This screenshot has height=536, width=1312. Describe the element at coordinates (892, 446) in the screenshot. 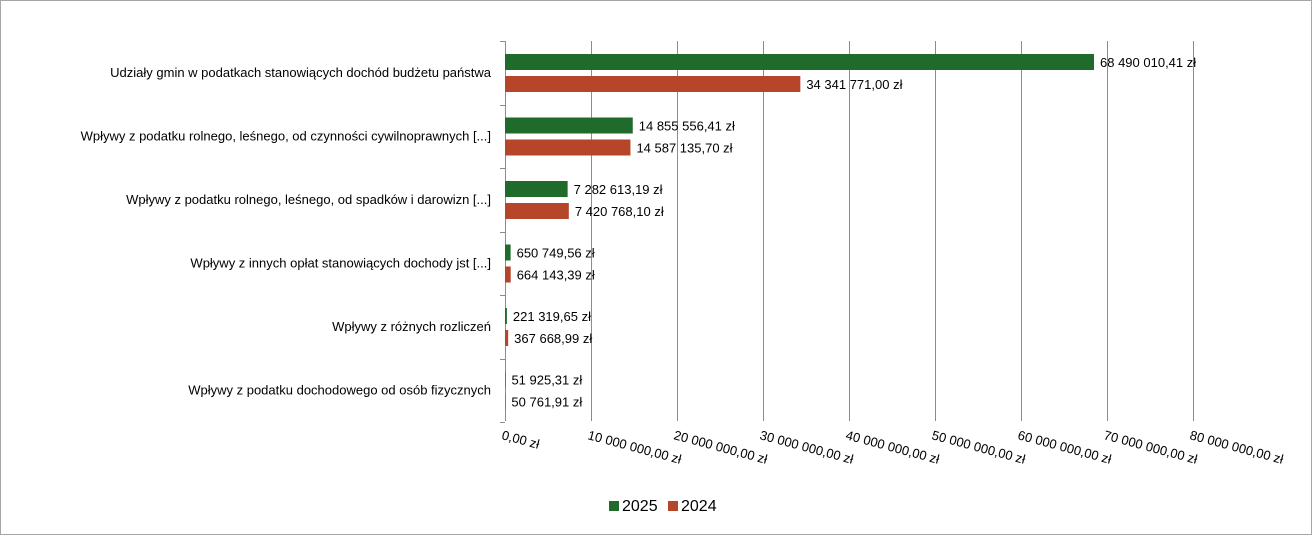

I see `x-tick-label: 40 000 000,00 zł` at that location.